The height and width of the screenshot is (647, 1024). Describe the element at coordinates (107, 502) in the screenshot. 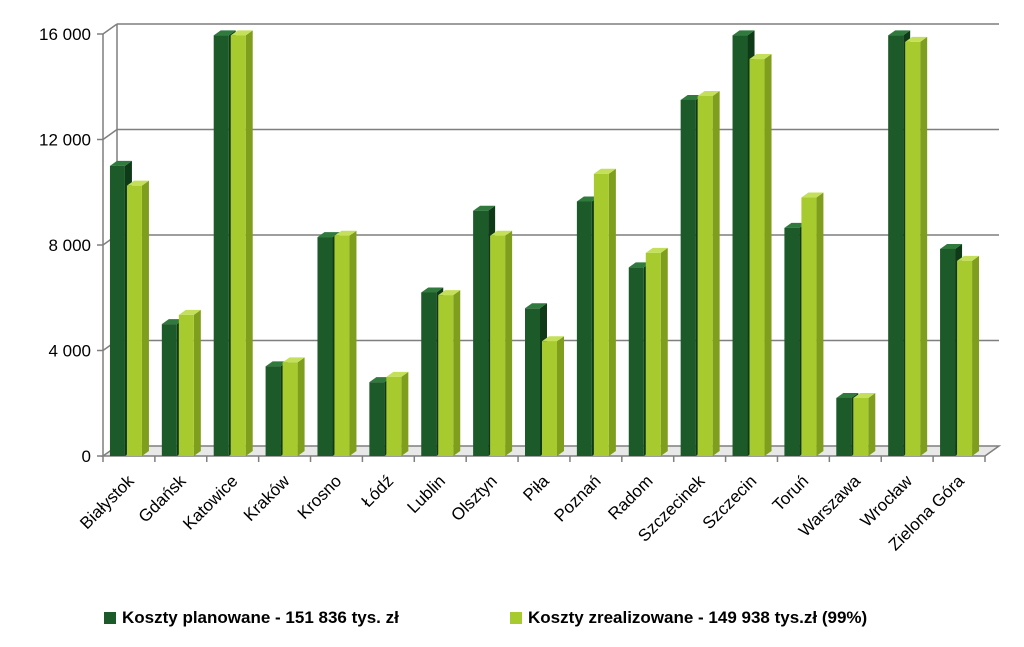

I see `x-tick-label: Białystok` at that location.